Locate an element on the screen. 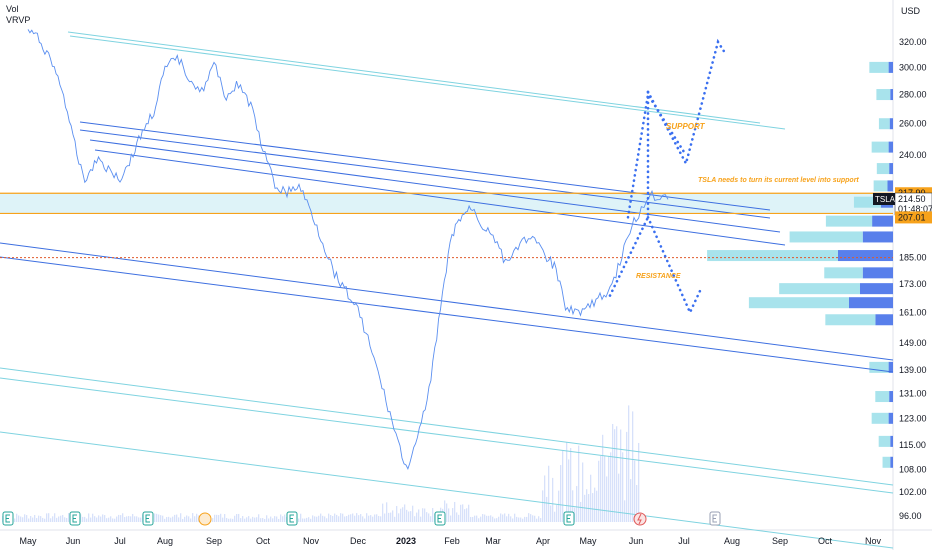 The height and width of the screenshot is (555, 932). volume-bars is located at coordinates (321, 463).